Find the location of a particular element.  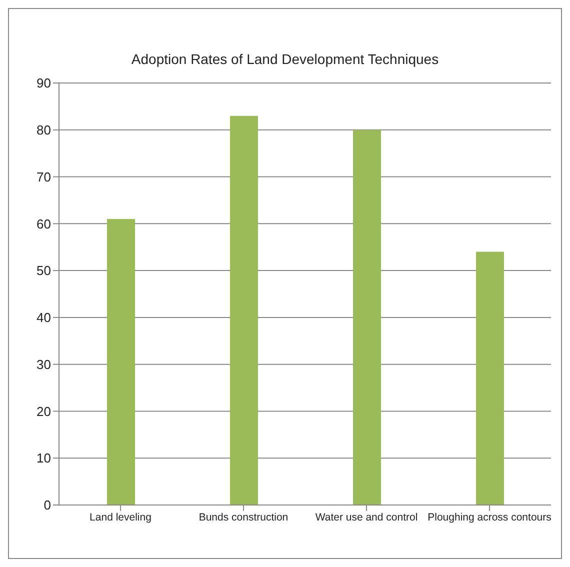

y-tick-label: 30 is located at coordinates (43, 364).